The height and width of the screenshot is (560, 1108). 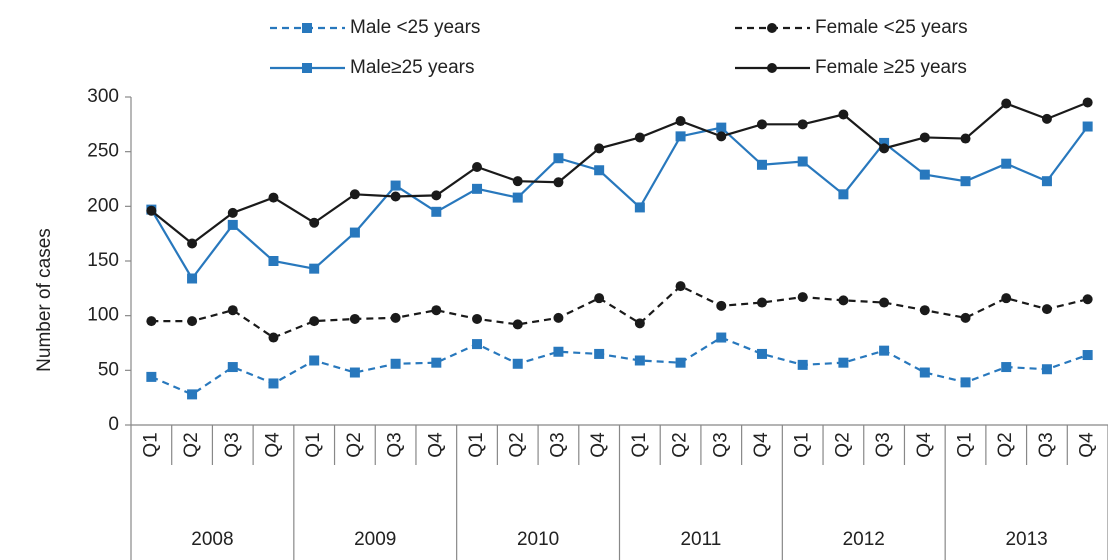 What do you see at coordinates (103, 315) in the screenshot?
I see `y-tick-label: 100` at bounding box center [103, 315].